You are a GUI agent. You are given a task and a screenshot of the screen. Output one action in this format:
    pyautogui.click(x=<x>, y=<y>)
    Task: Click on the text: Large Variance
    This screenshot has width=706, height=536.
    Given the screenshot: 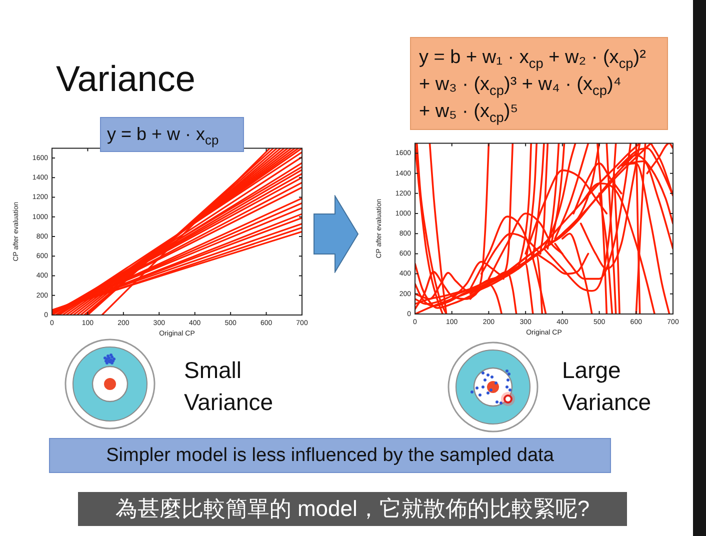 What is the action you would take?
    pyautogui.click(x=607, y=386)
    